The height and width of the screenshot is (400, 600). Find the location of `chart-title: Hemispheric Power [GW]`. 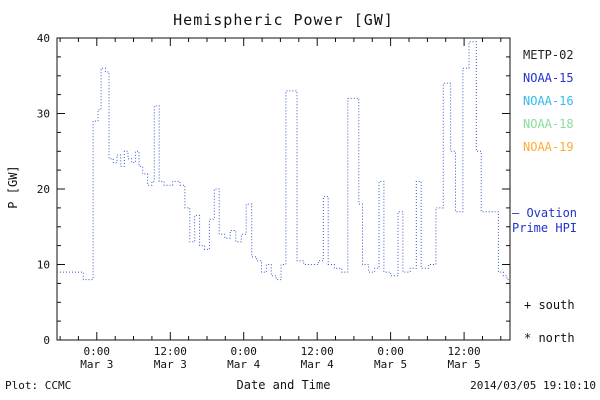

chart-title: Hemispheric Power [GW] is located at coordinates (283, 20).